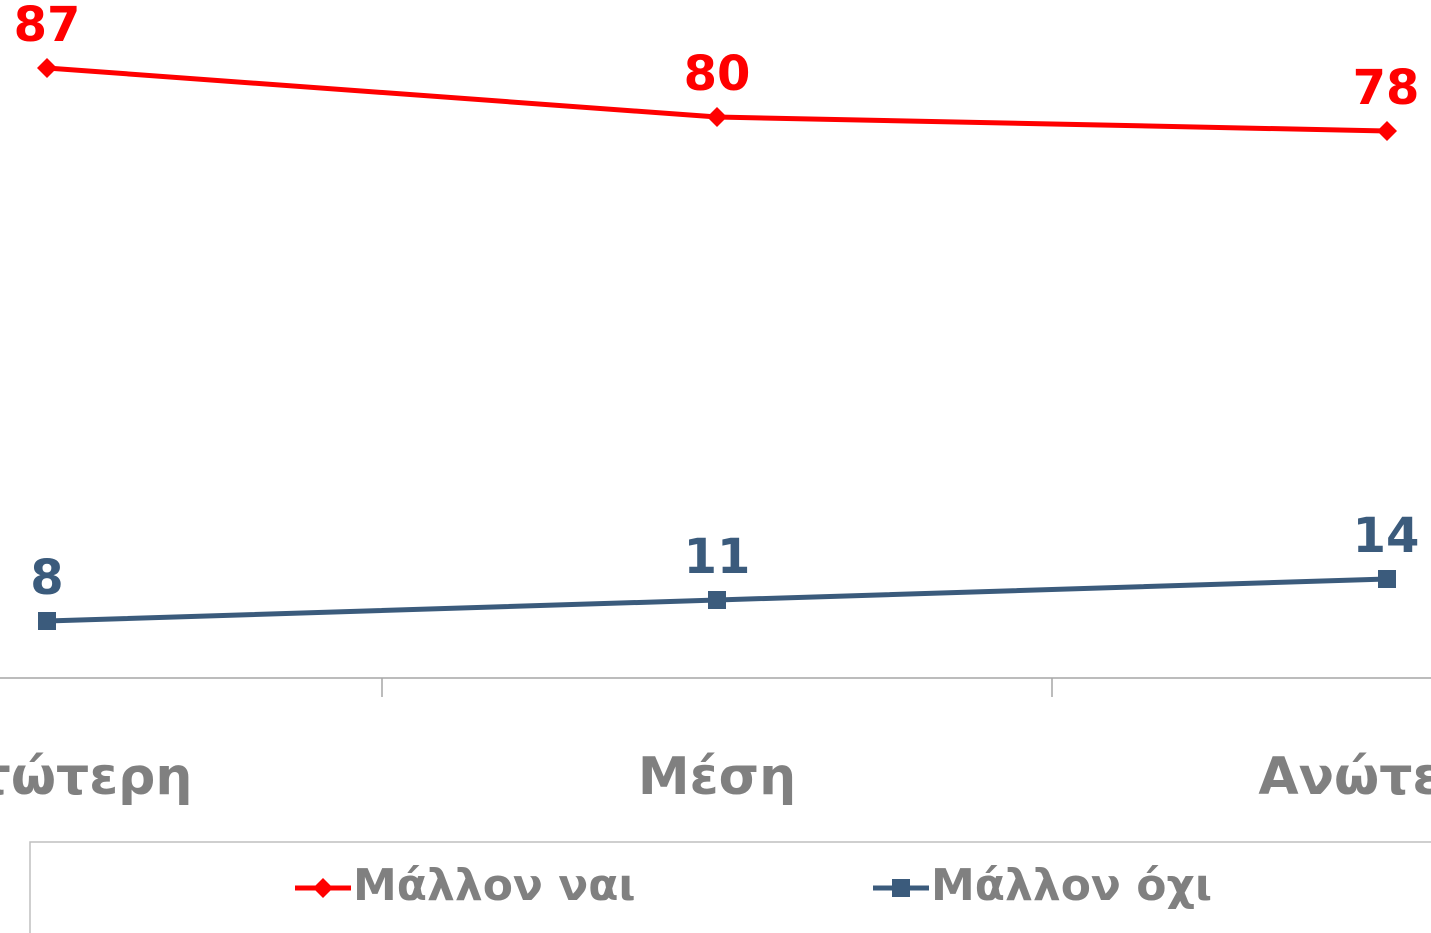 The height and width of the screenshot is (933, 1431). I want to click on data-label: 8, so click(46, 578).